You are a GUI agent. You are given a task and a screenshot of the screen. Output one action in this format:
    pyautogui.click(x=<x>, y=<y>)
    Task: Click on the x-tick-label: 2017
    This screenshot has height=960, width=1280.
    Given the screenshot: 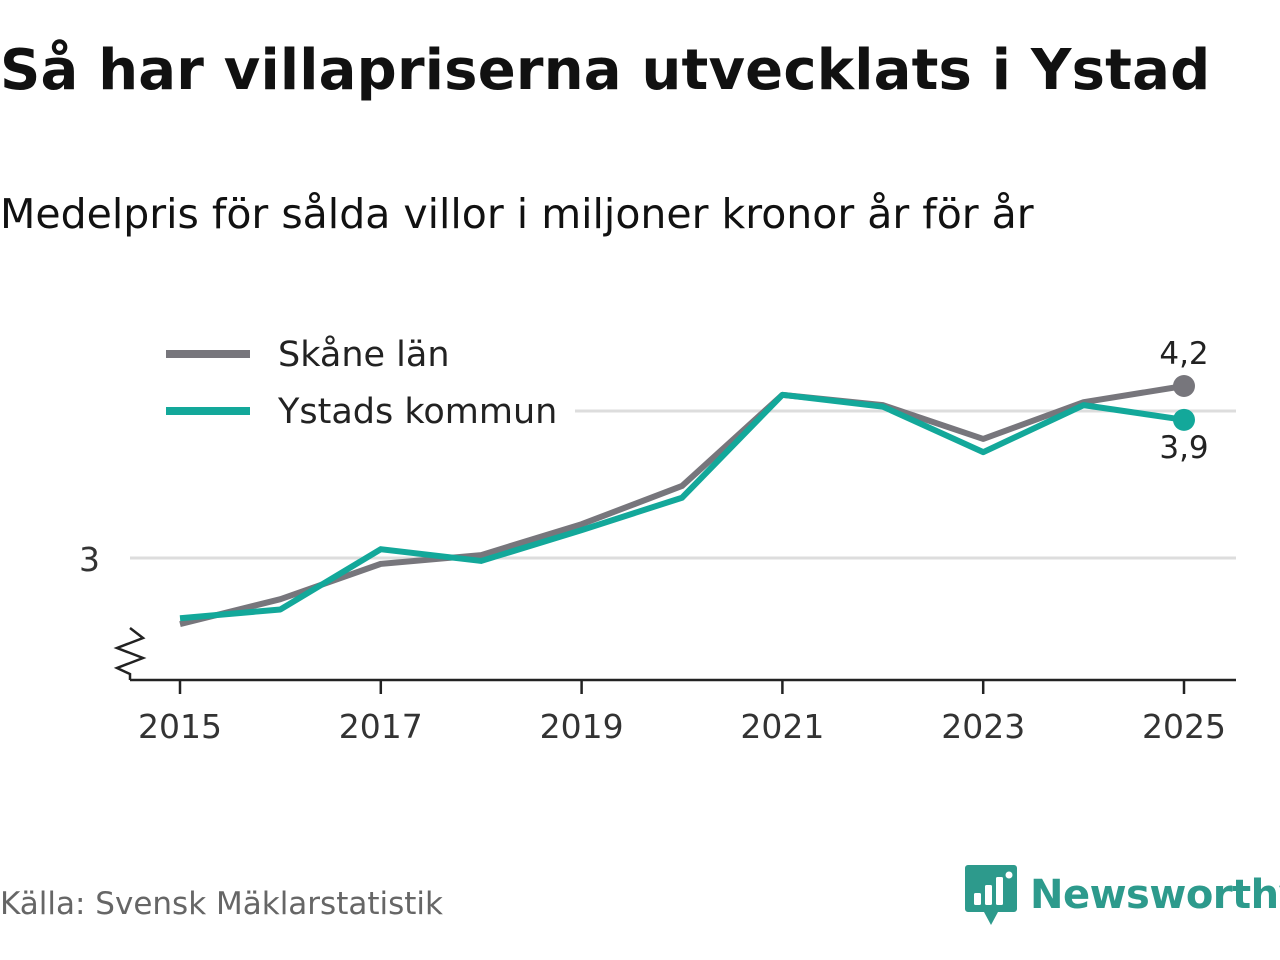 What is the action you would take?
    pyautogui.click(x=381, y=726)
    